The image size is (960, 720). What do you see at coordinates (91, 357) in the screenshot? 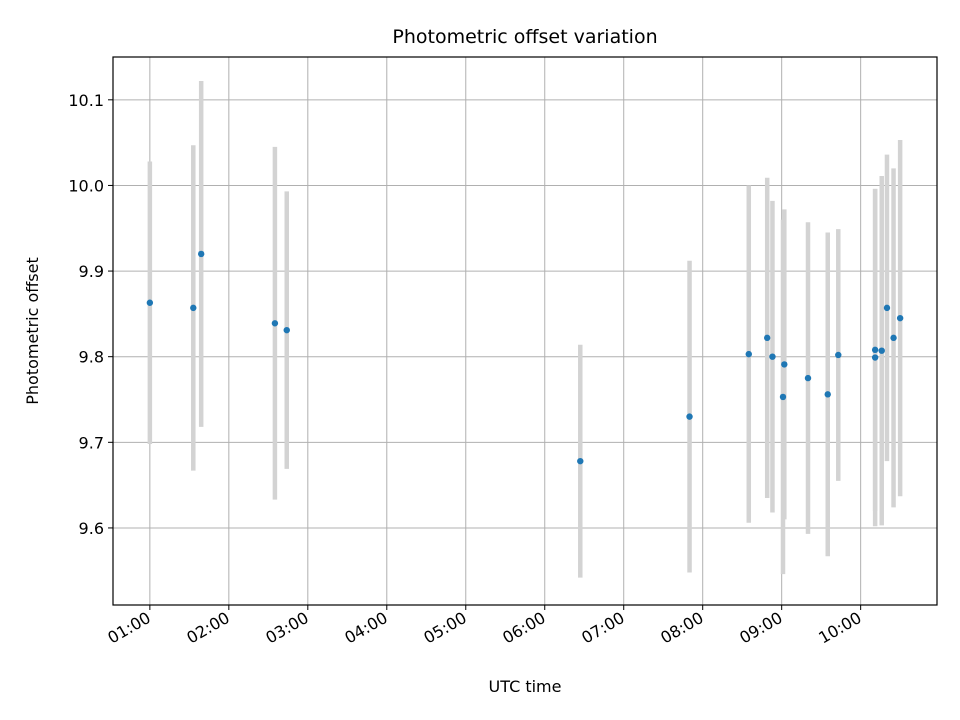
I see `y-tick-label: 9.8` at bounding box center [91, 357].